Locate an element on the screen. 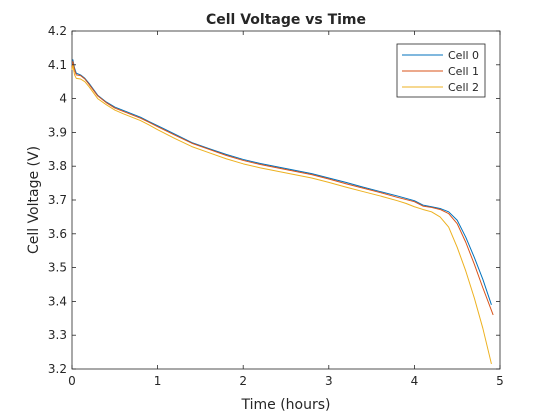 The width and height of the screenshot is (552, 416). y-tick-label: 3.2 is located at coordinates (57, 369).